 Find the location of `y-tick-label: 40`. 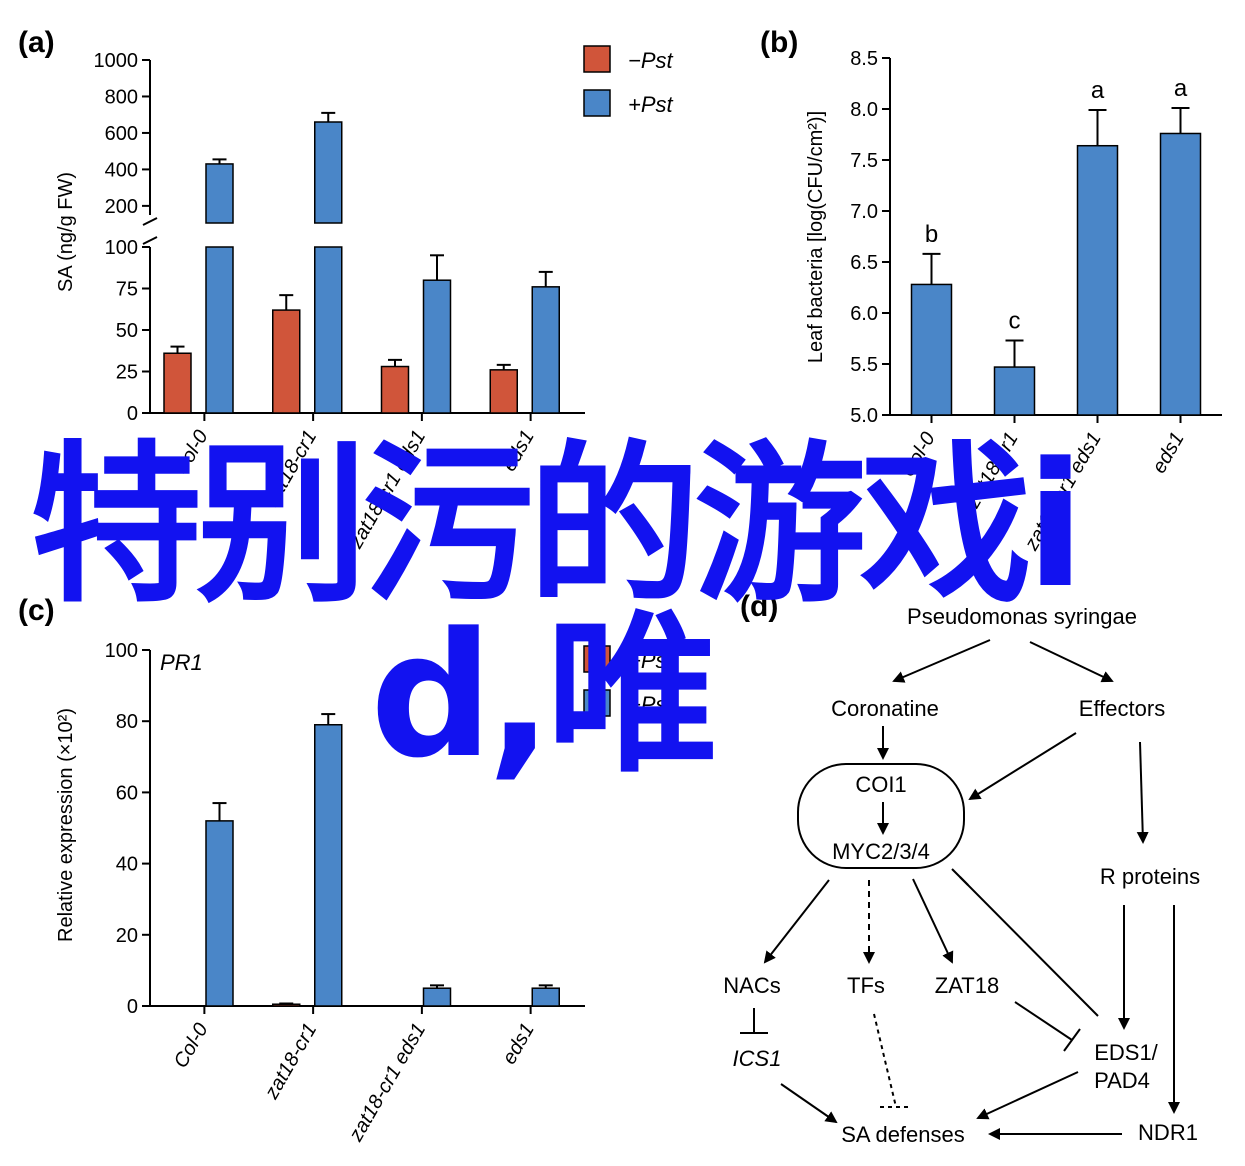

y-tick-label: 40 is located at coordinates (127, 865).